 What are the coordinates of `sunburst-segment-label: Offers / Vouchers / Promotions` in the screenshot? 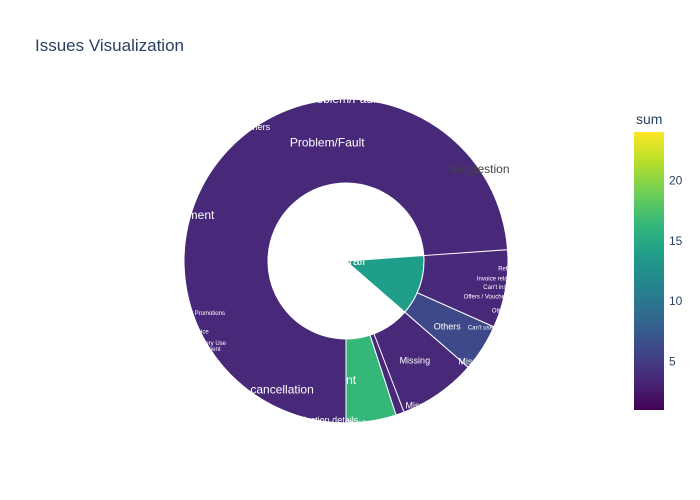 It's located at (505, 298).